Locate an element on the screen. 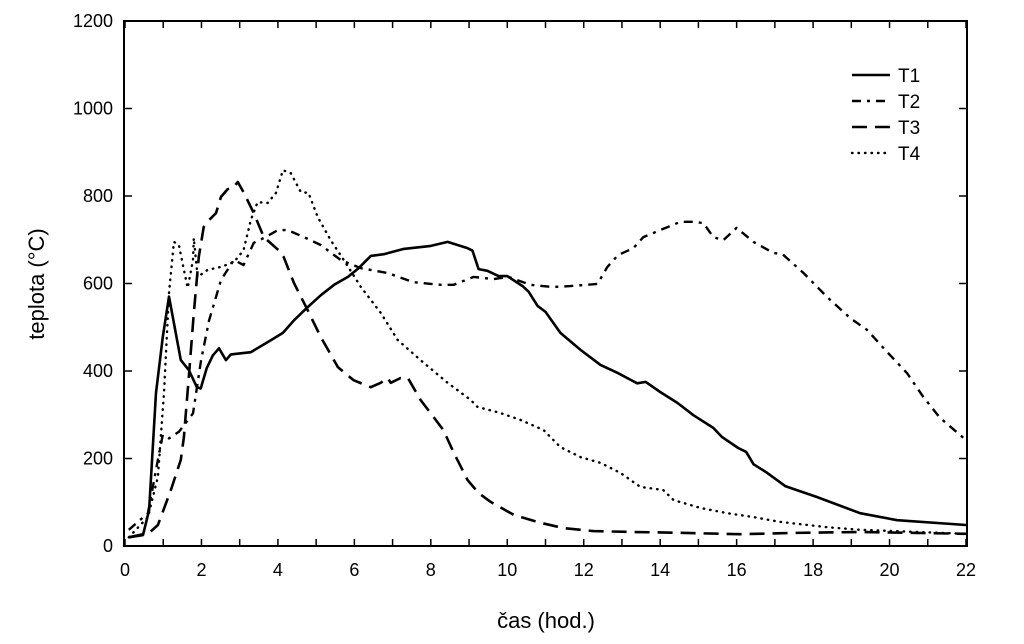  legend-label: T1 is located at coordinates (909, 76).